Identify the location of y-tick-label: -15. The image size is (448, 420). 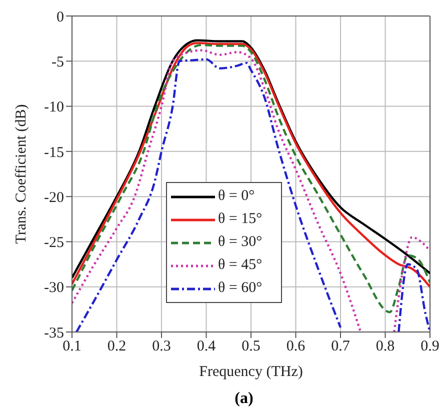
(54, 152).